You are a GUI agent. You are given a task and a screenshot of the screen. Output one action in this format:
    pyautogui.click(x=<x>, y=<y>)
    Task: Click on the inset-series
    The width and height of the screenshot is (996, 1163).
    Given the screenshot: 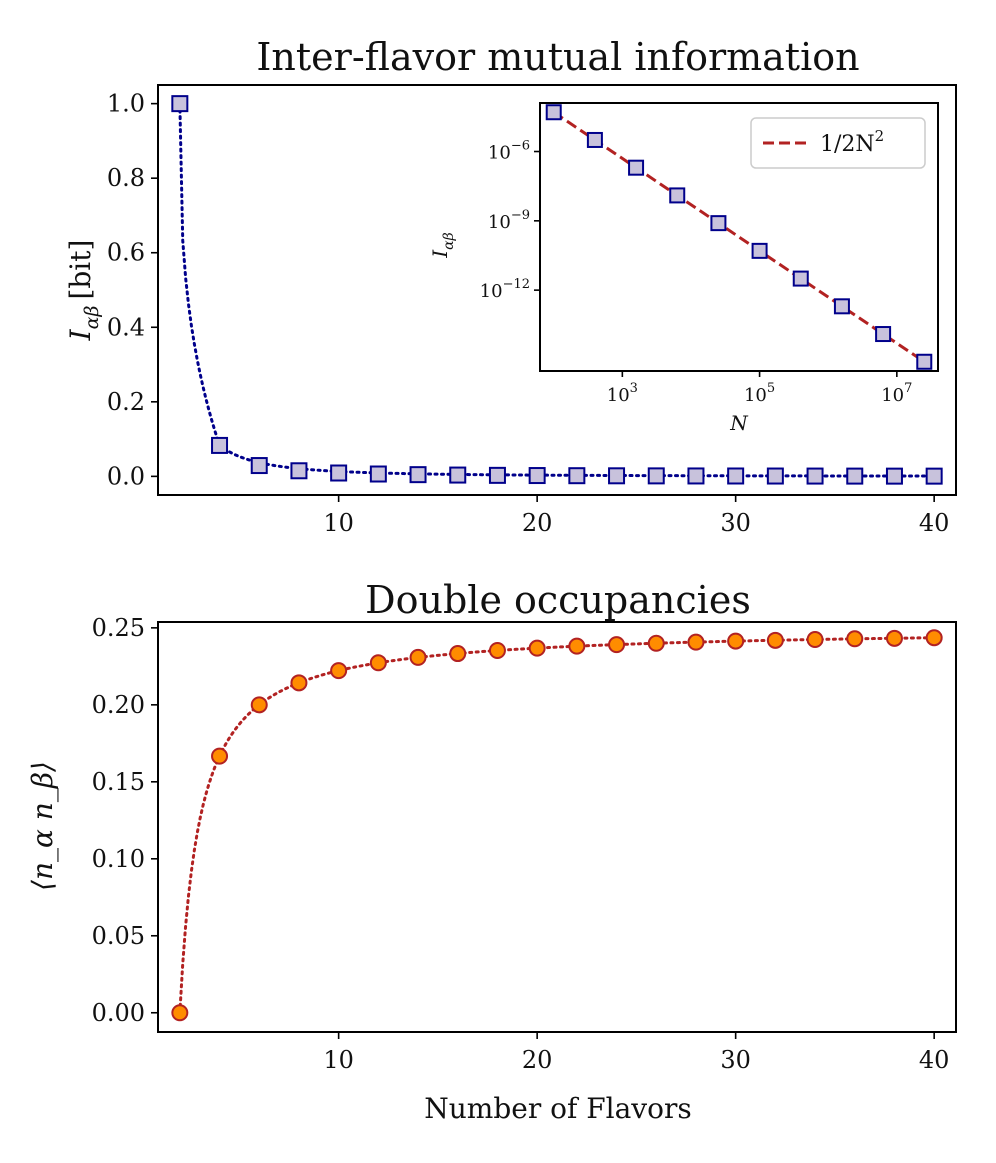 What is the action you would take?
    pyautogui.click(x=739, y=237)
    